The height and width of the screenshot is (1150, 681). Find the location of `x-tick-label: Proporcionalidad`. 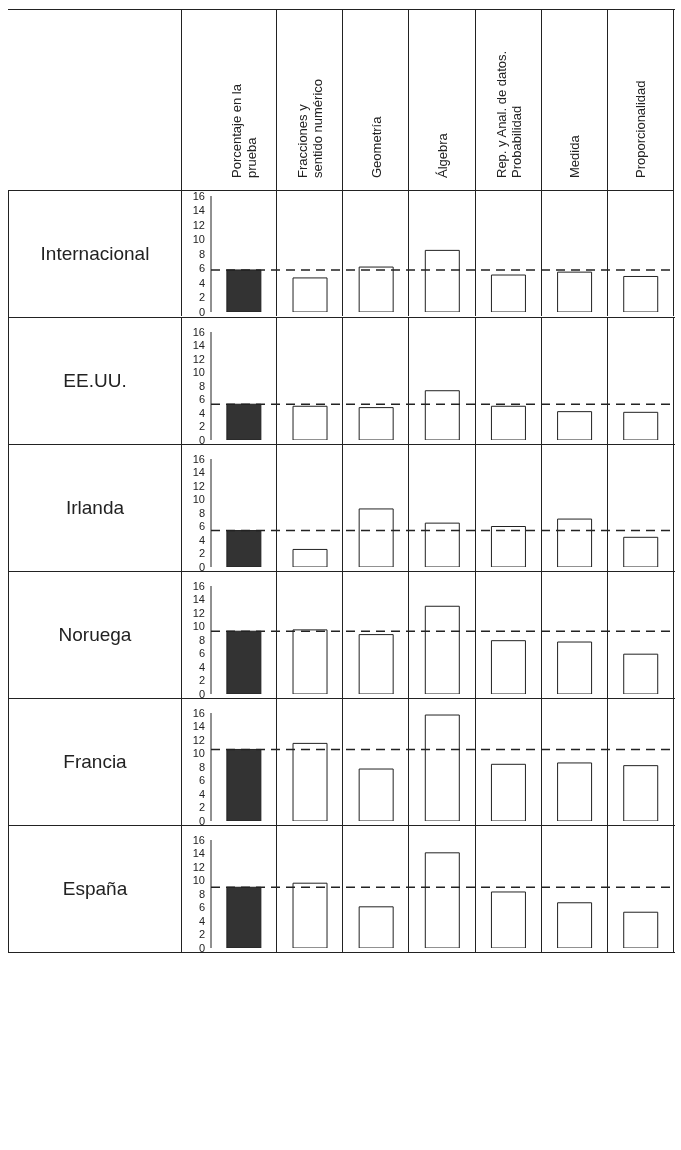

x-tick-label: Proporcionalidad is located at coordinates (641, 129).